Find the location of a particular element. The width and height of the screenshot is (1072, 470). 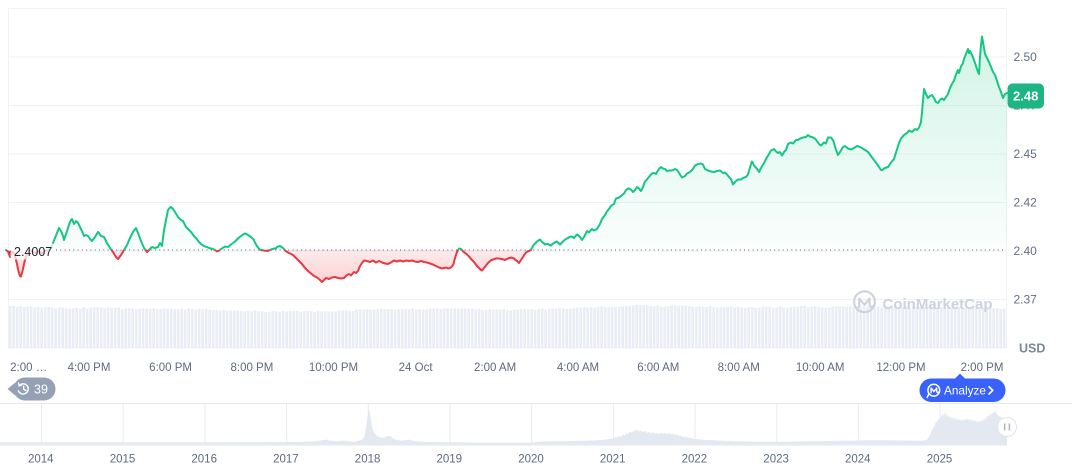

svg-text: Analyze is located at coordinates (965, 391).